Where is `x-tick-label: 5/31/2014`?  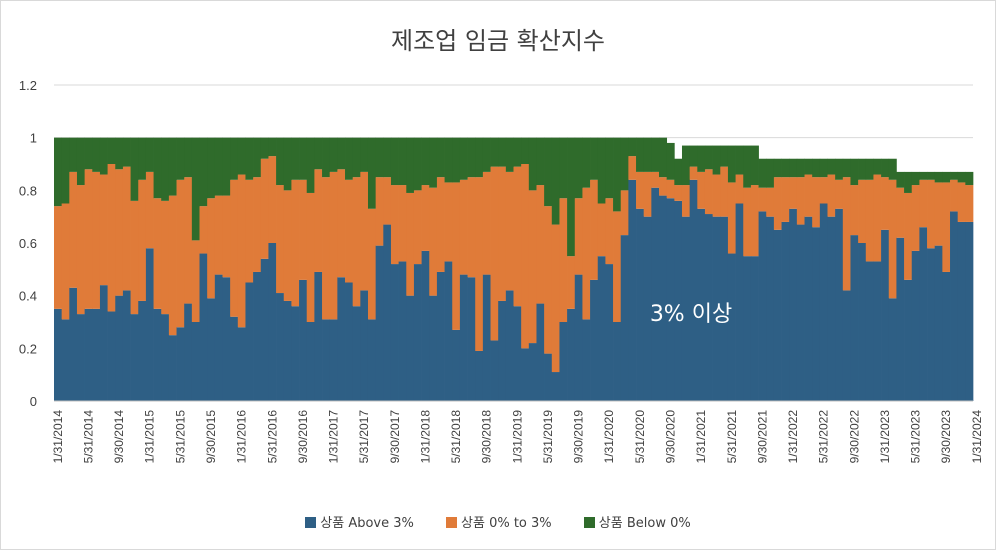
x-tick-label: 5/31/2014 is located at coordinates (88, 437).